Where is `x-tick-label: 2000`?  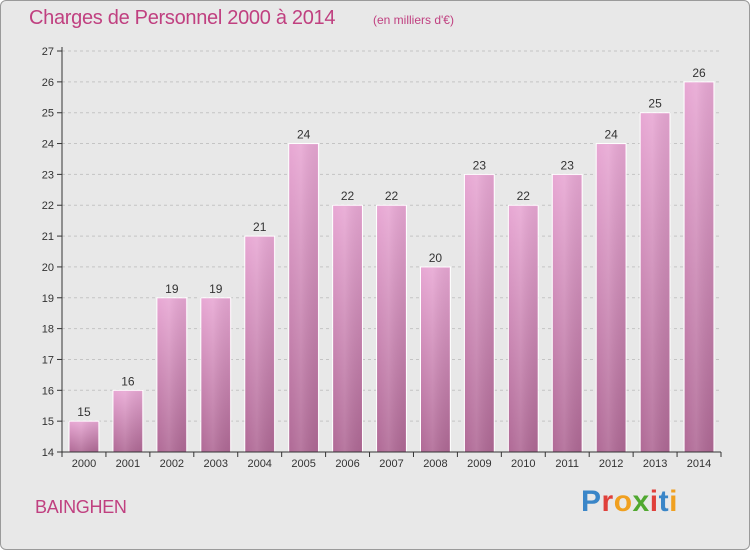 x-tick-label: 2000 is located at coordinates (84, 464).